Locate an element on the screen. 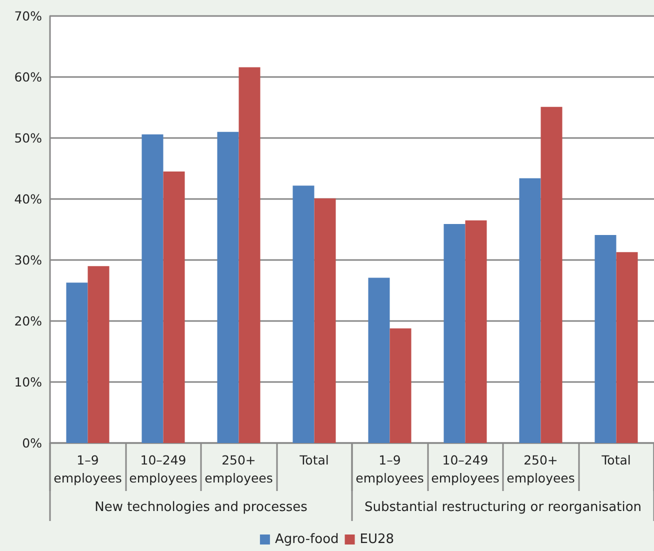 This screenshot has width=654, height=551. text: Substantial restructuring or reorganisation is located at coordinates (503, 507).